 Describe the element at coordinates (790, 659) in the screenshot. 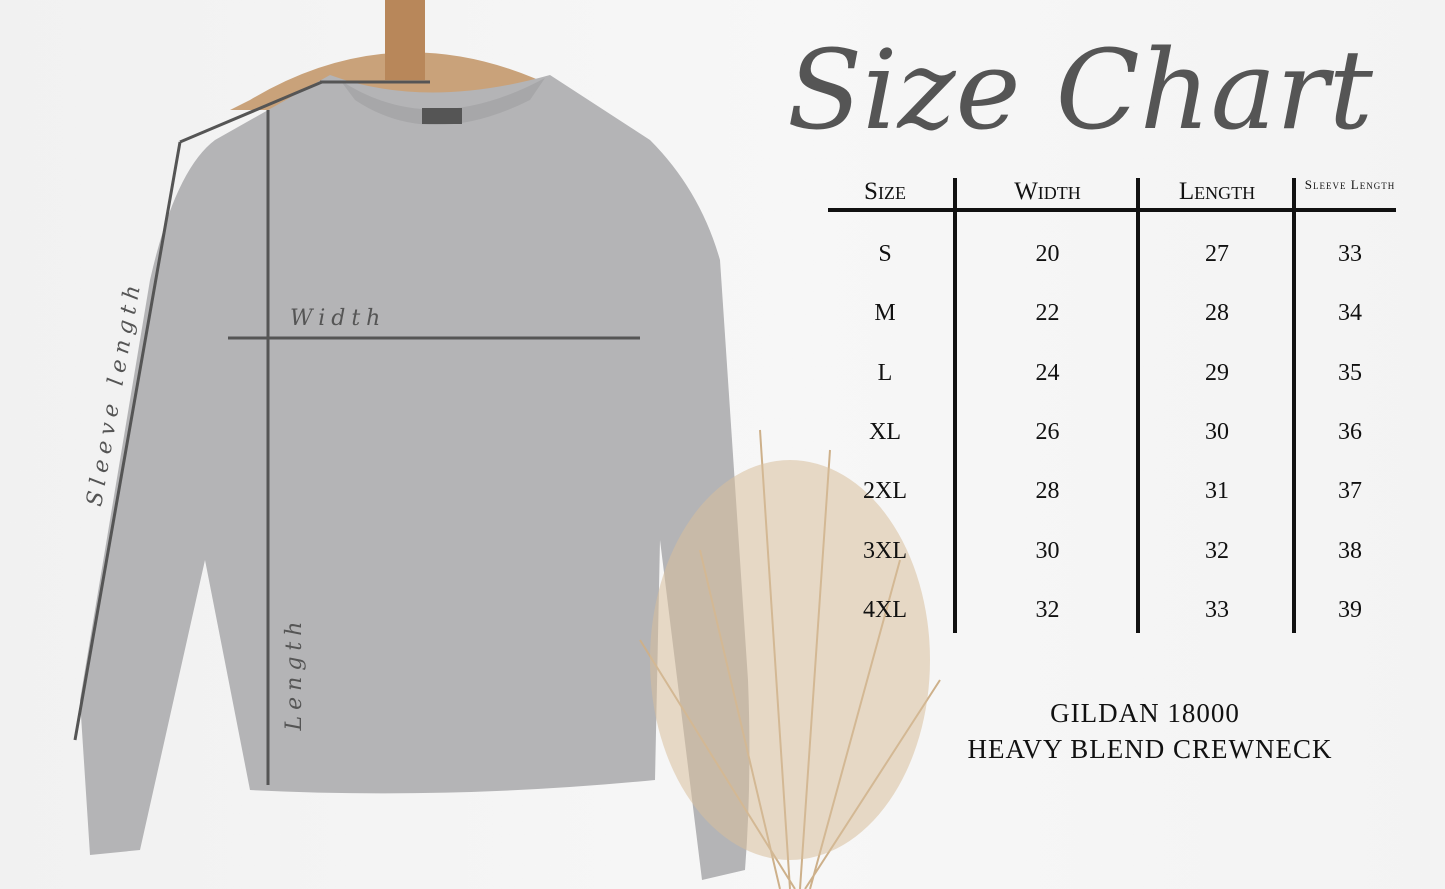

I see `dried-grass-decor` at that location.